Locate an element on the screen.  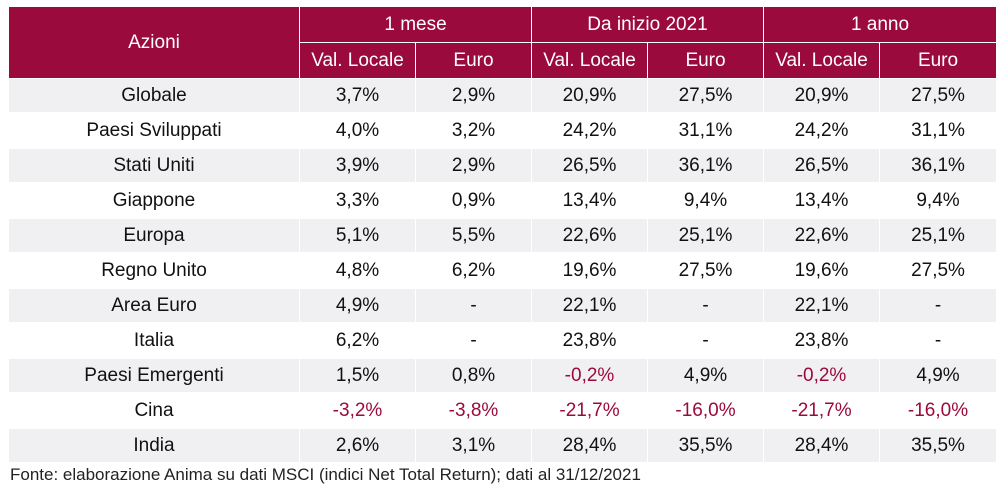
row-label: Cina is located at coordinates (154, 411).